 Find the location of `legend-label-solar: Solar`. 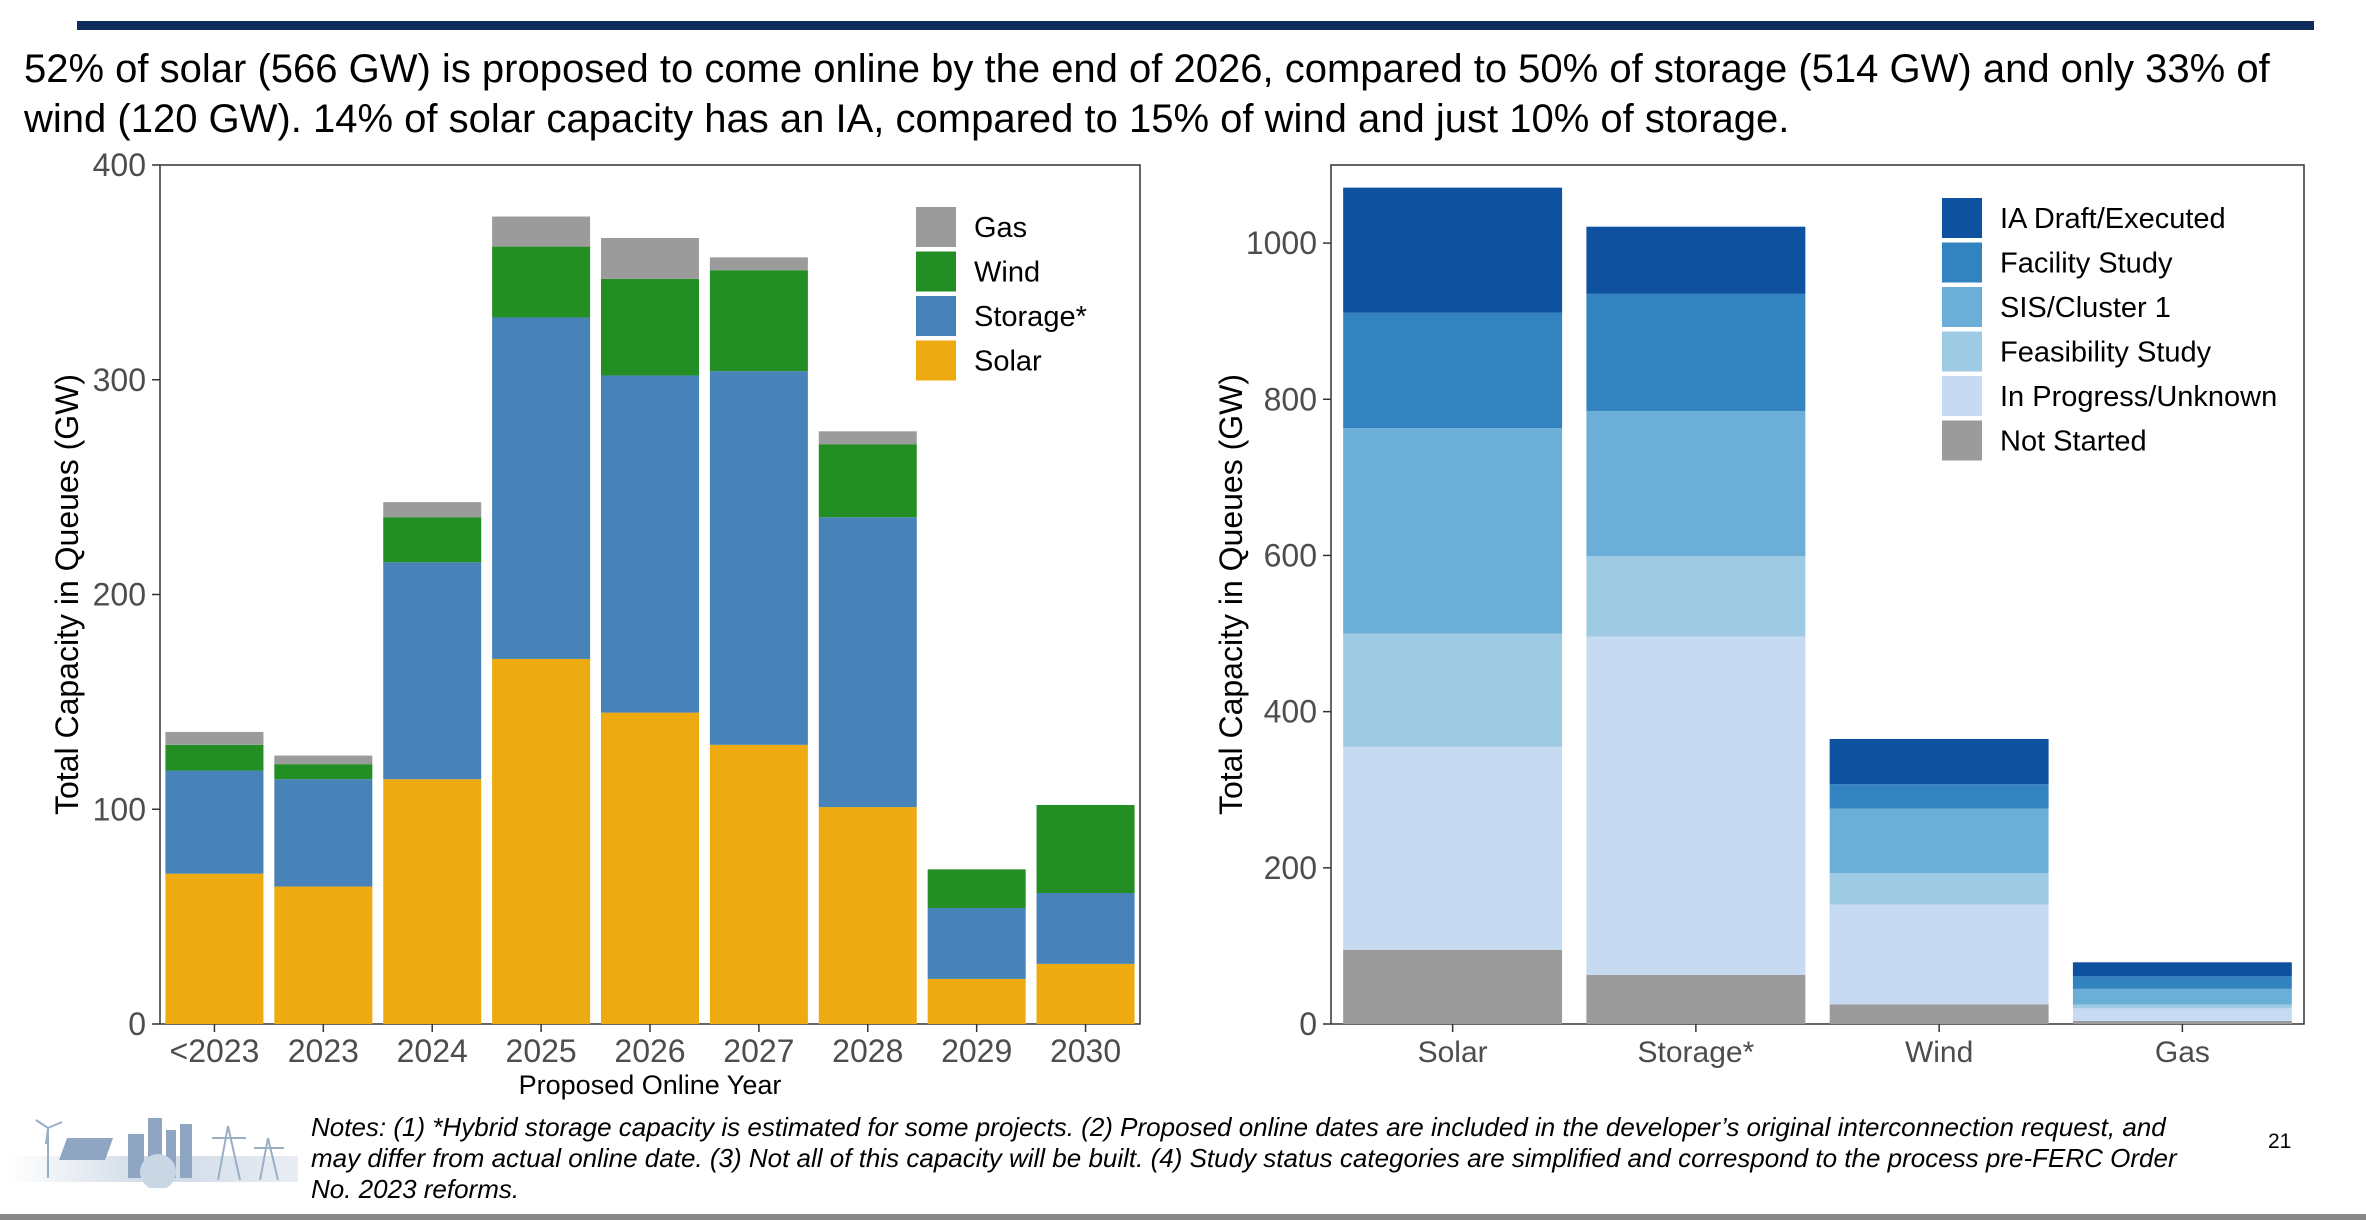

legend-label-solar: Solar is located at coordinates (1008, 362).